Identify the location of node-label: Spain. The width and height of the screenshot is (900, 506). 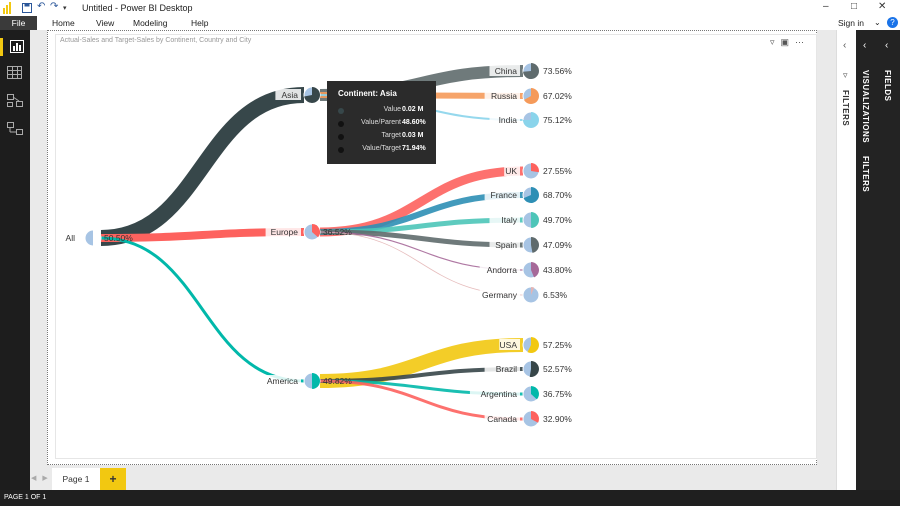
(506, 245).